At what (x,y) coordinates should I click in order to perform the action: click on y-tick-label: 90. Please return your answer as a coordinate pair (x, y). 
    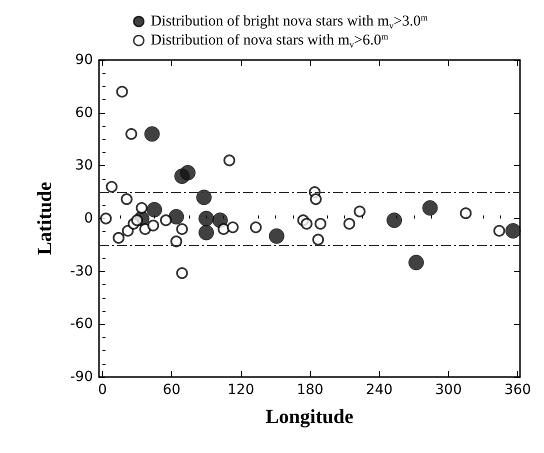
    Looking at the image, I should click on (84, 60).